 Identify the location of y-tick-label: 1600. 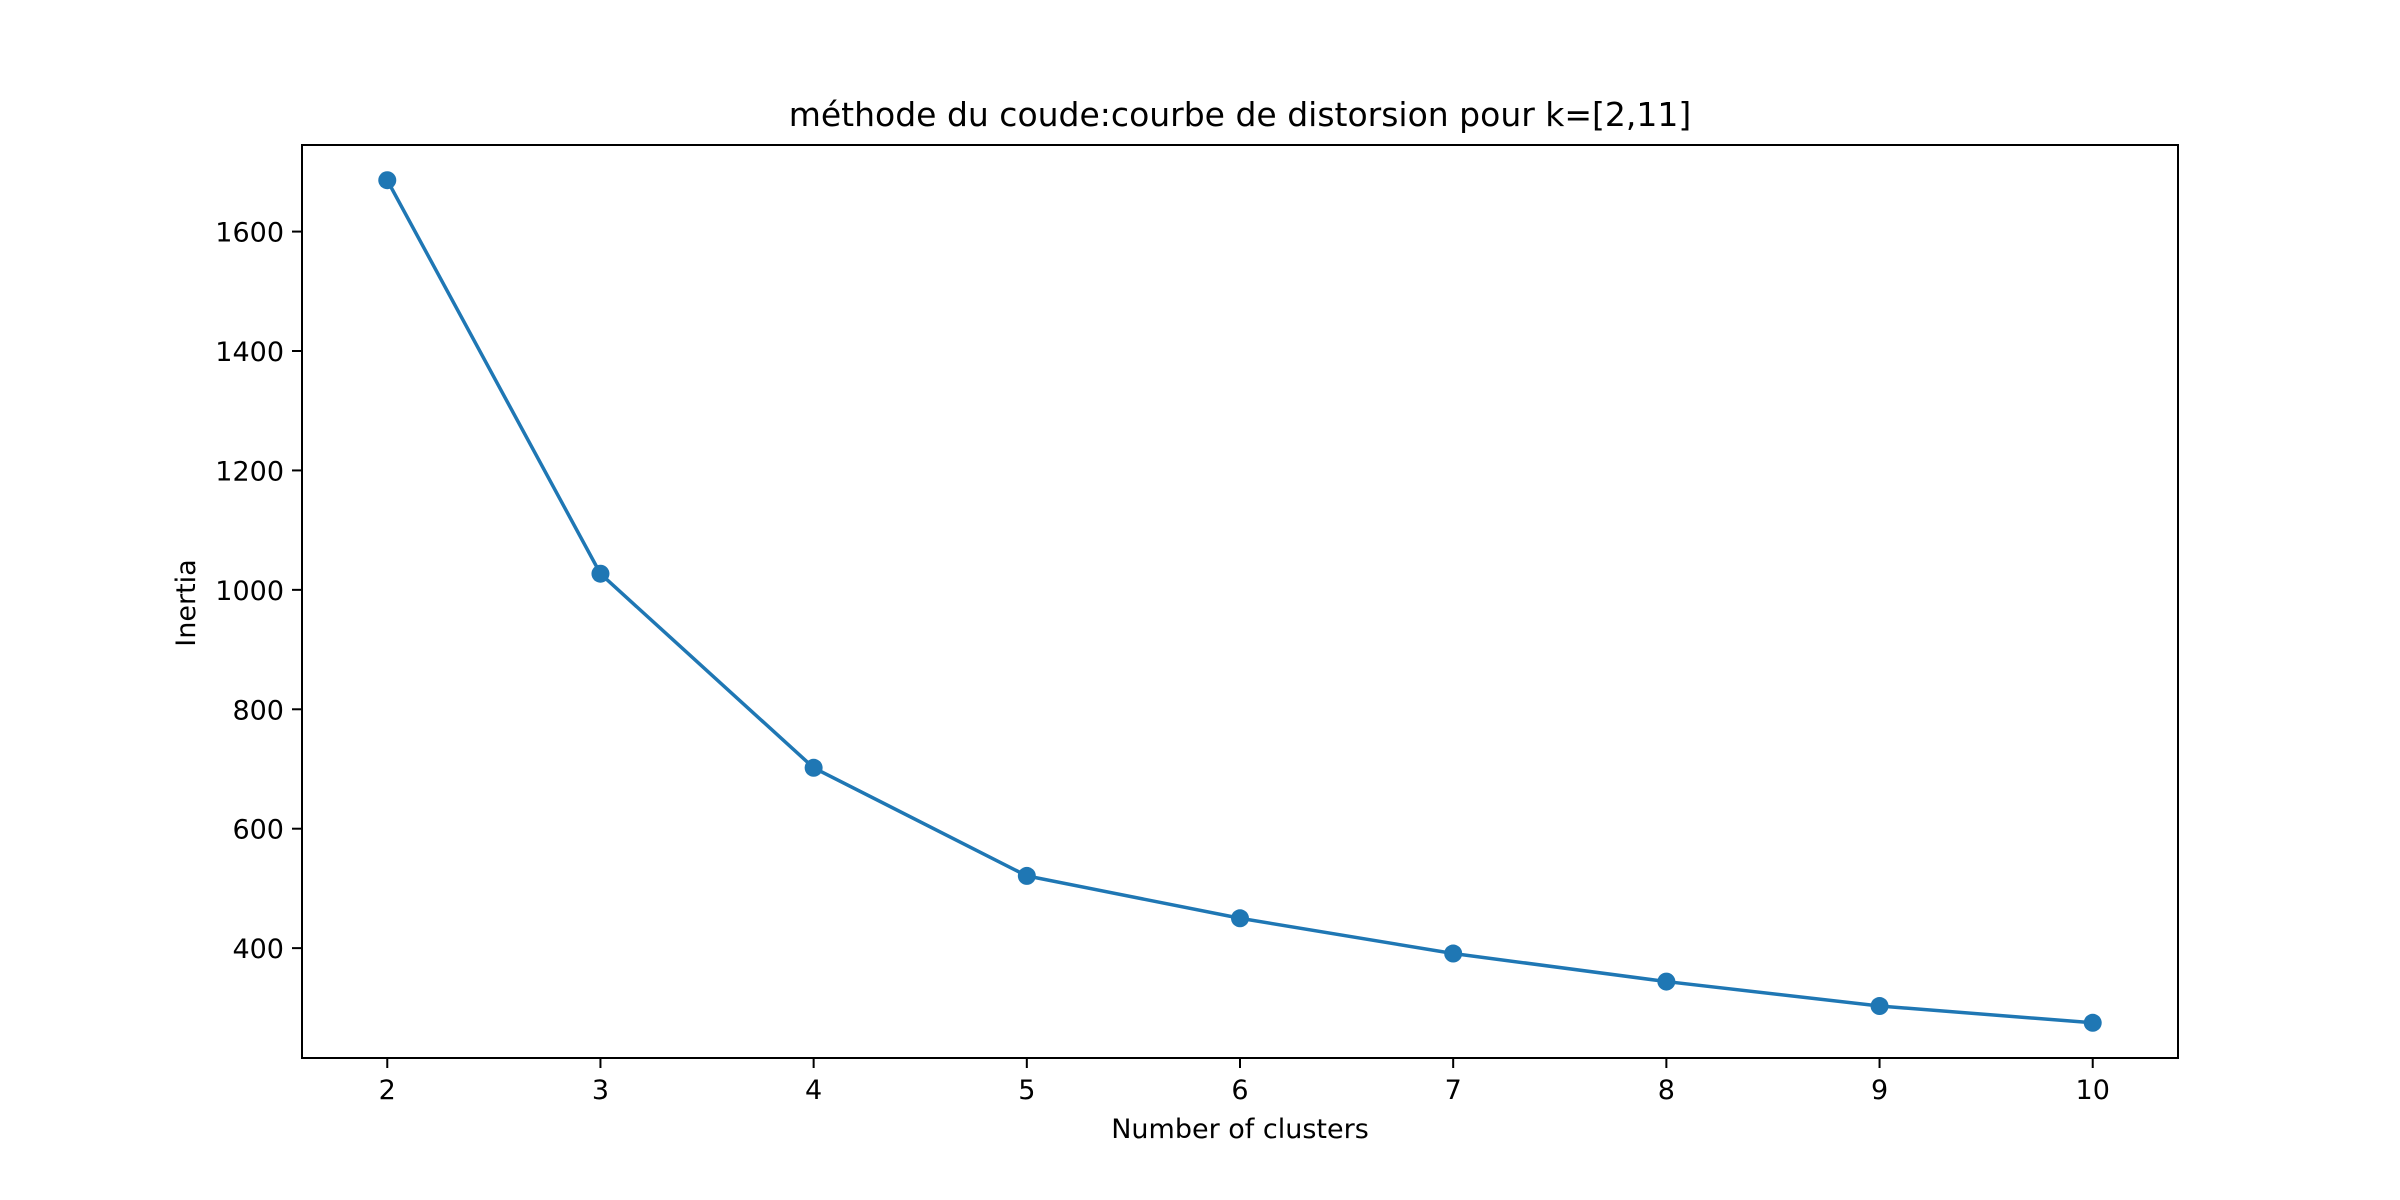
(249, 233).